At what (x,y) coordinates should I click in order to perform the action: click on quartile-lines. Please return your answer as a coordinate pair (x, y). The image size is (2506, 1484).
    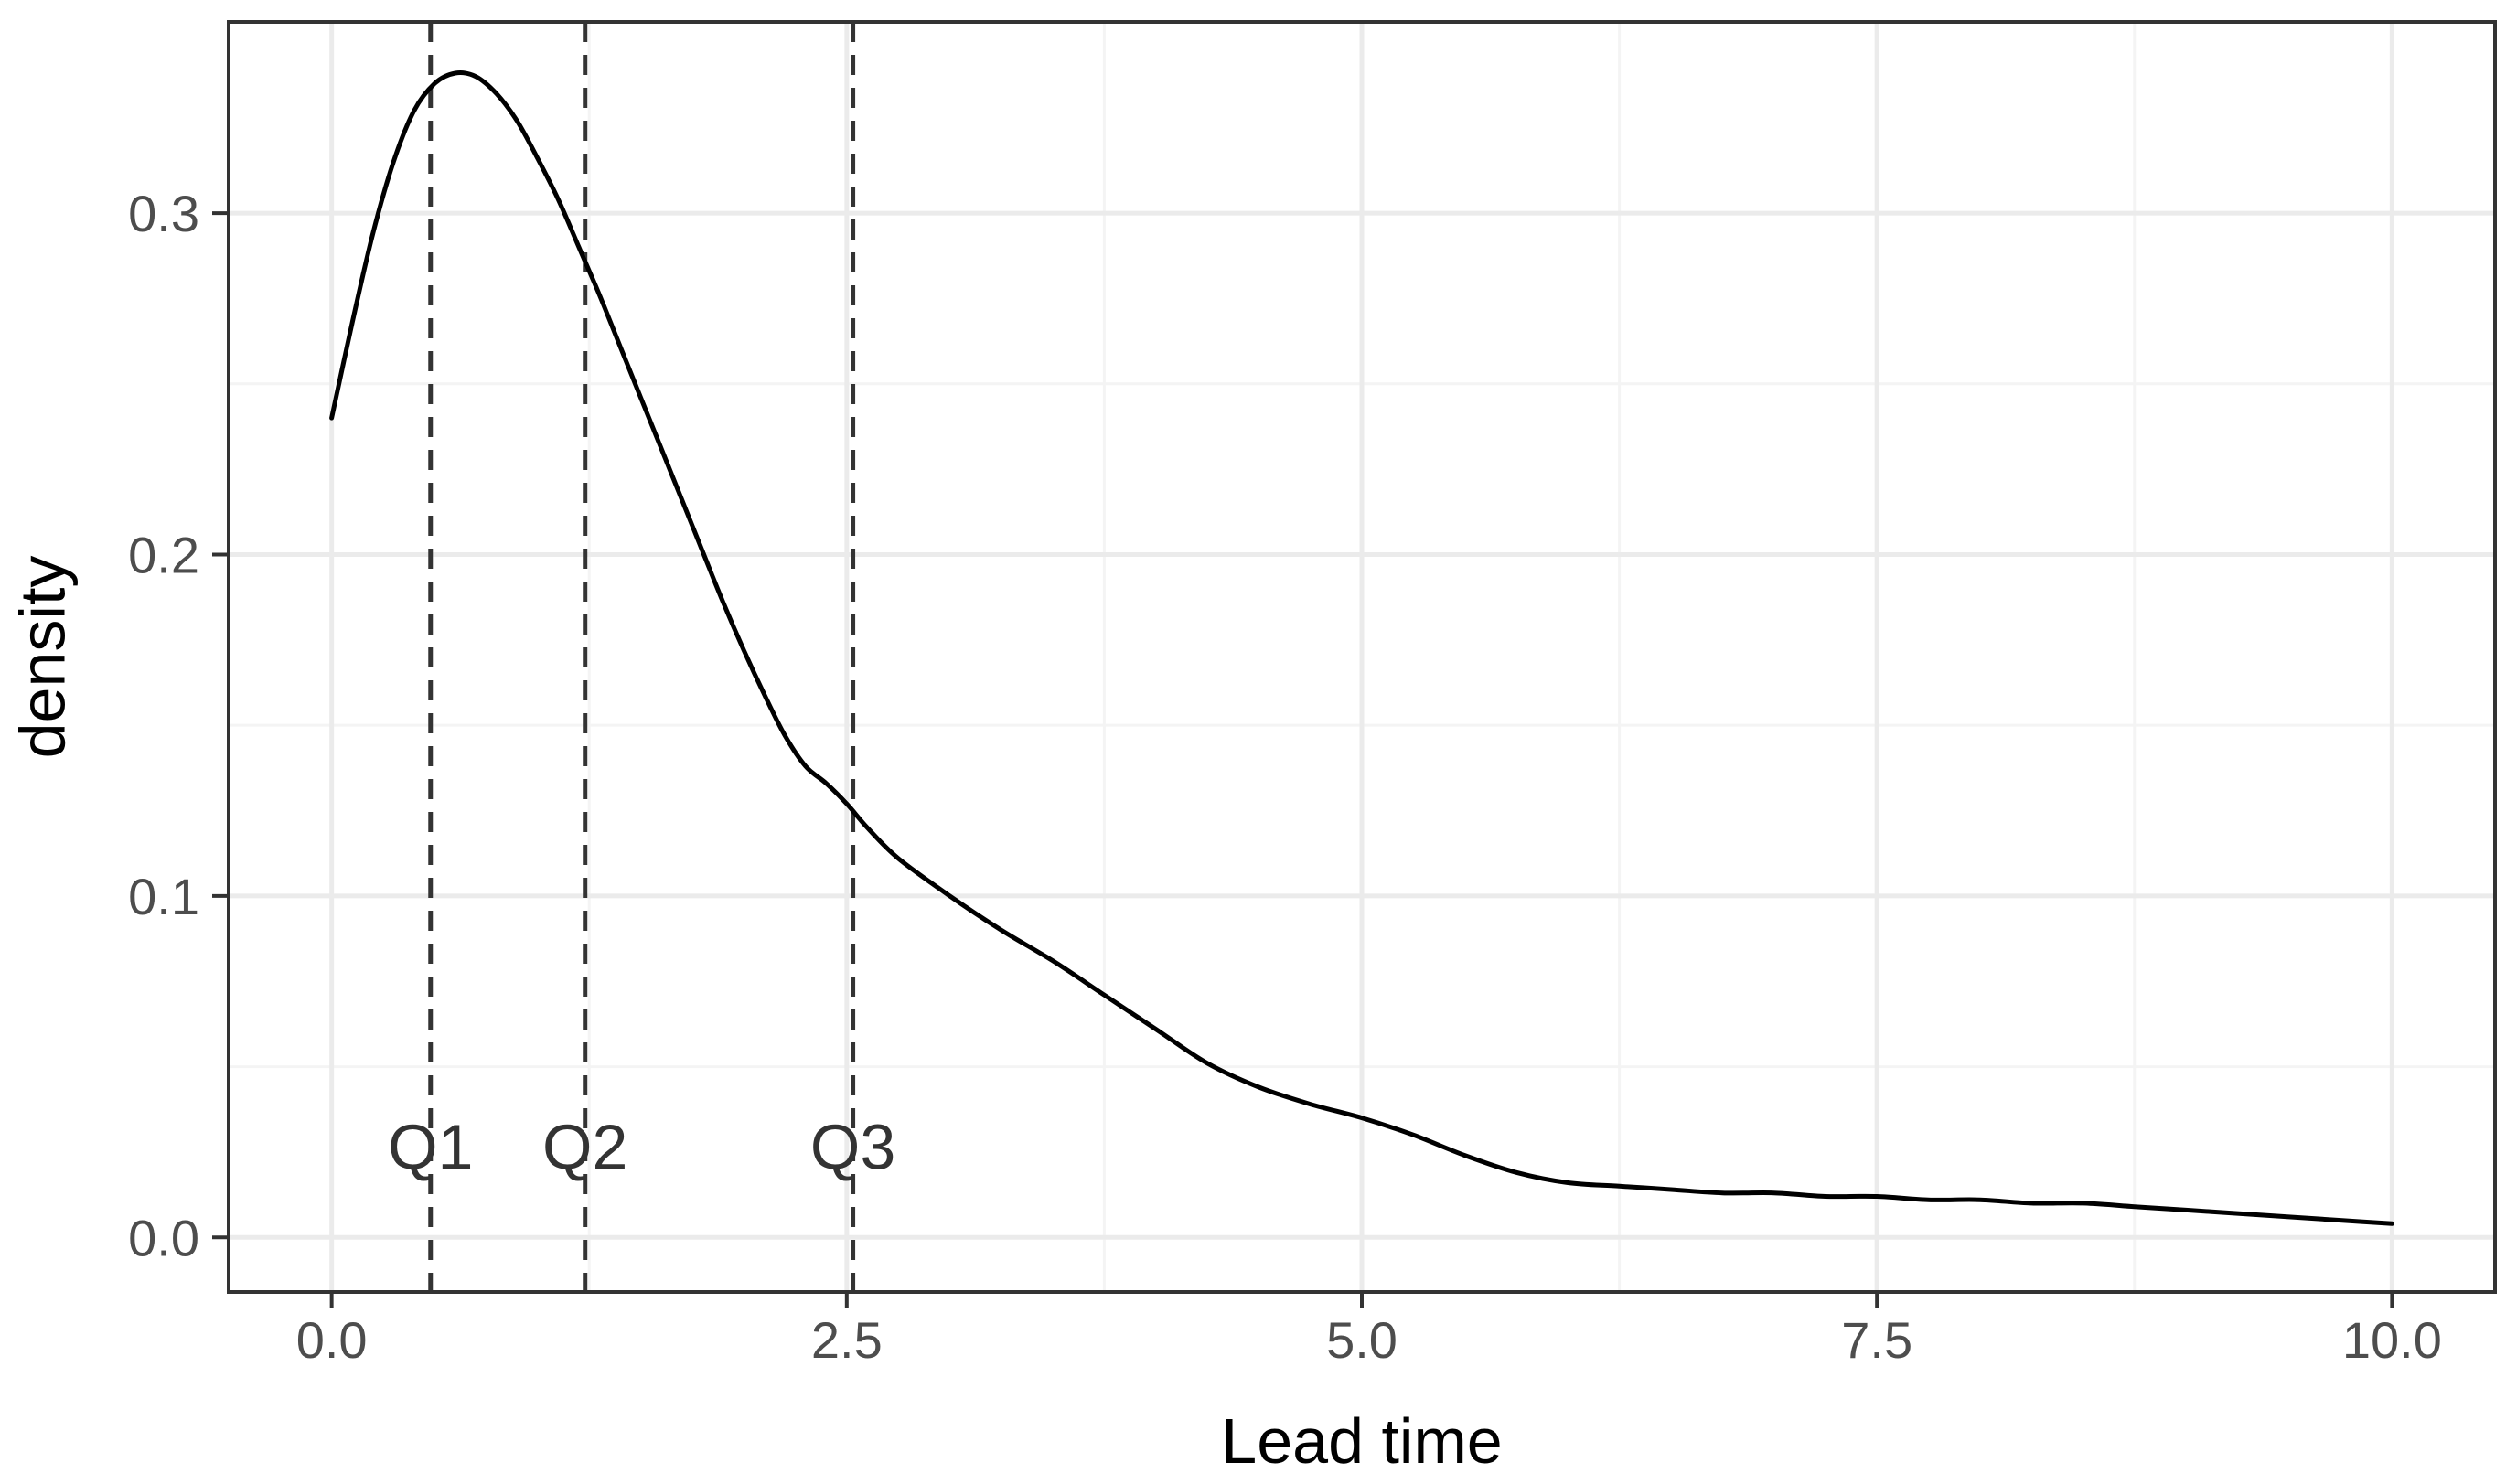
    Looking at the image, I should click on (642, 657).